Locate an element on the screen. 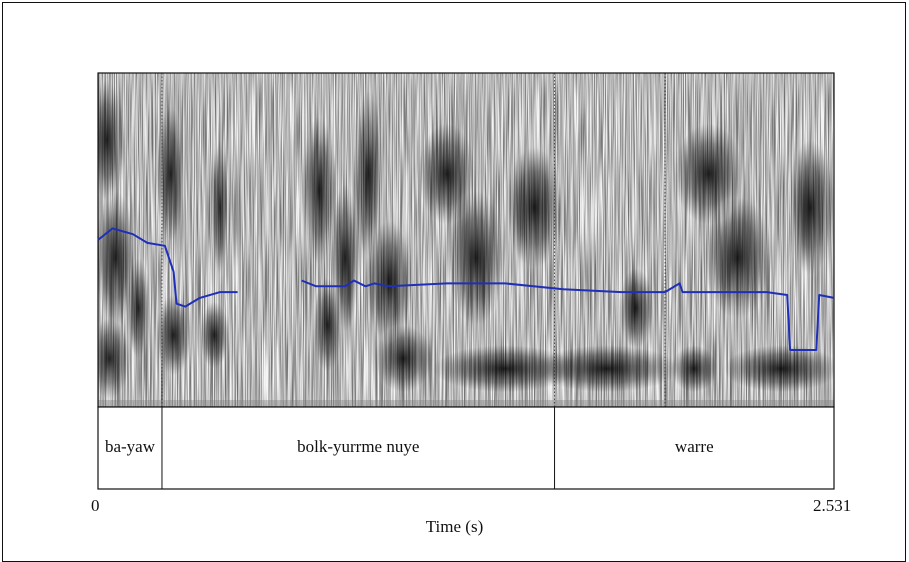 The height and width of the screenshot is (562, 909). x-tick-max: 2.531 is located at coordinates (832, 505).